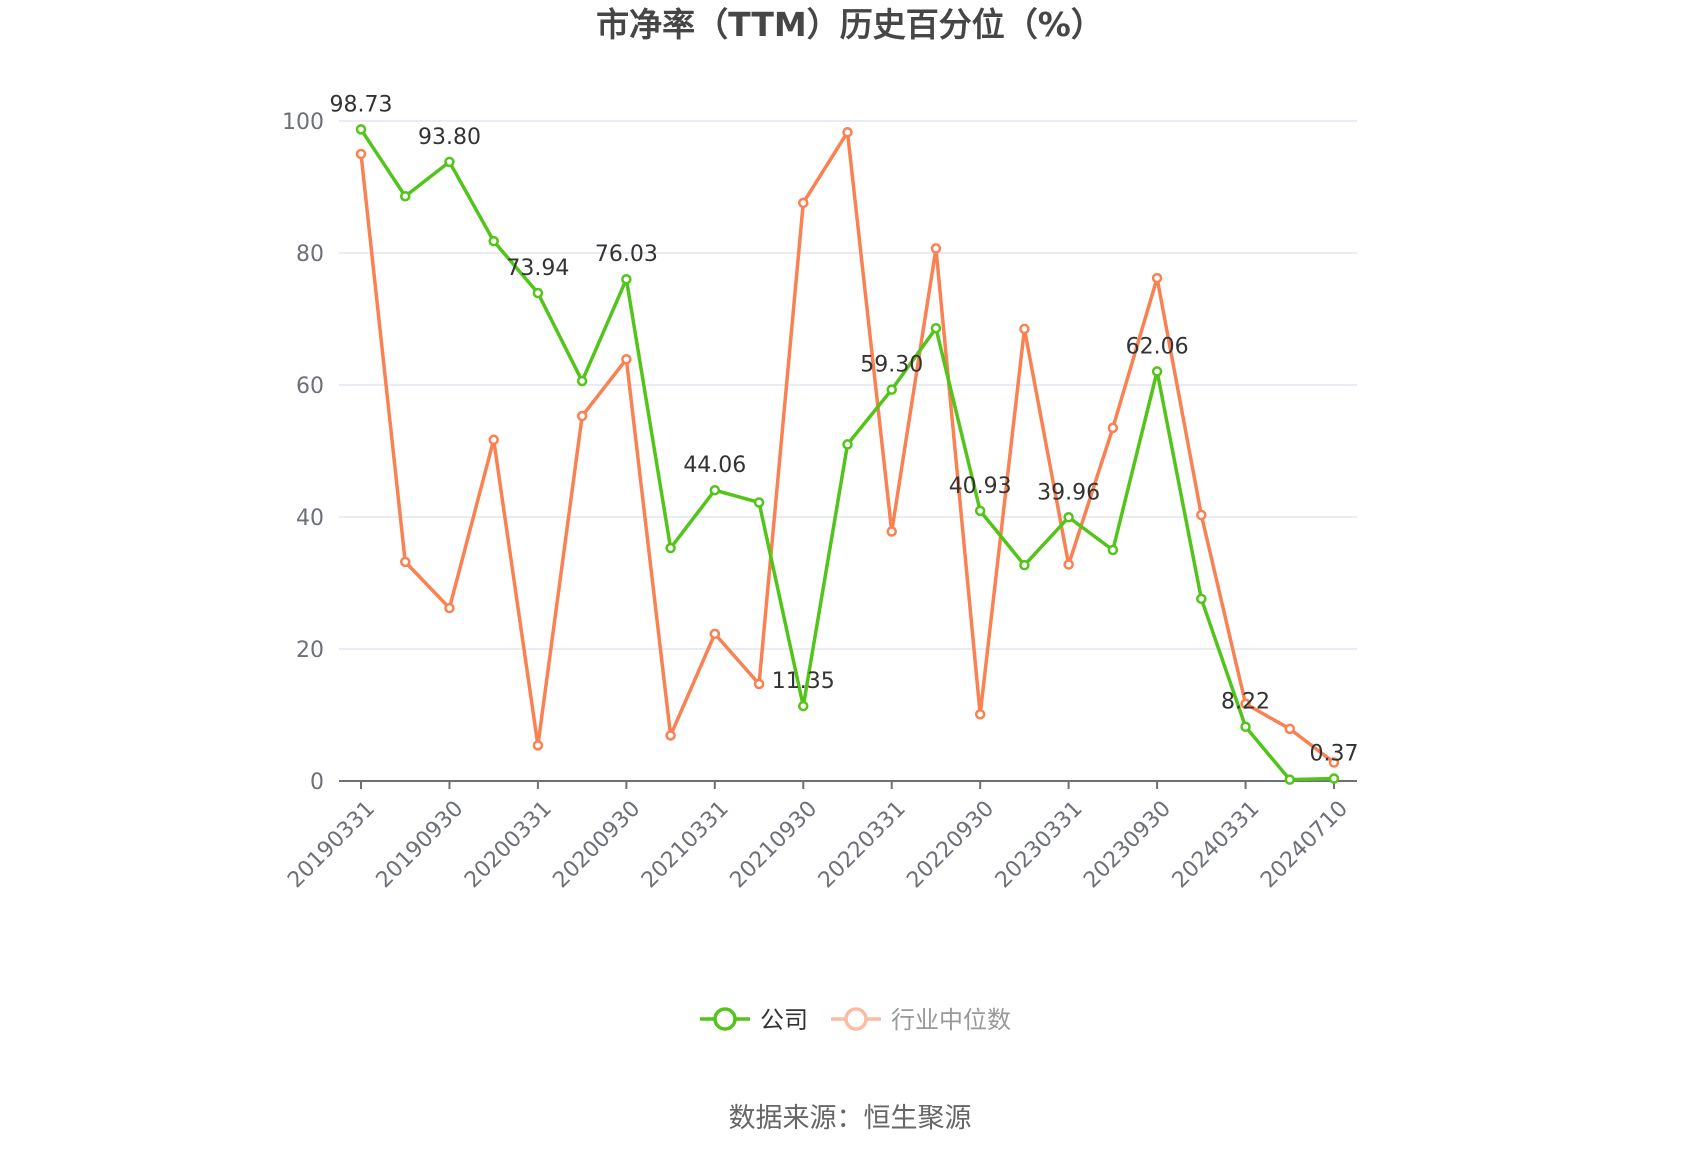 This screenshot has height=1150, width=1700. What do you see at coordinates (951, 1020) in the screenshot?
I see `legend-label: 行业中位数` at bounding box center [951, 1020].